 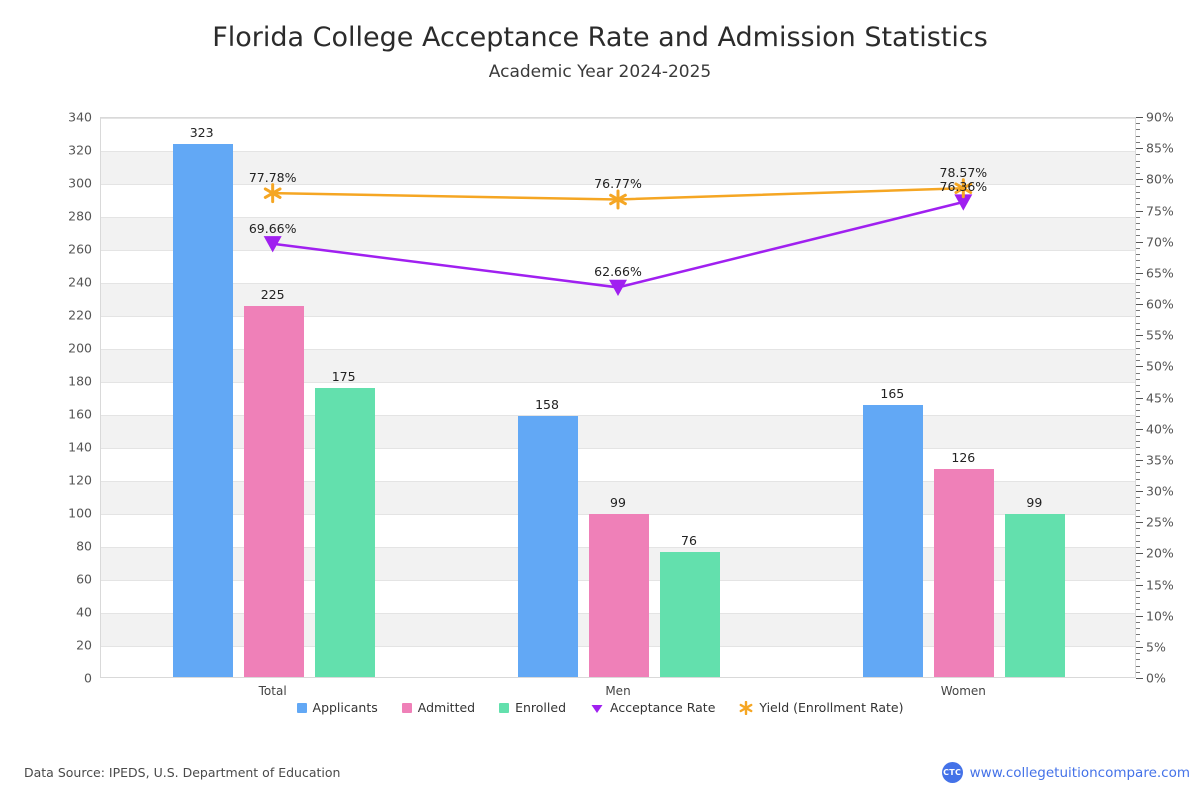 What do you see at coordinates (1160, 397) in the screenshot?
I see `y-axis-right-tick-label: 45%` at bounding box center [1160, 397].